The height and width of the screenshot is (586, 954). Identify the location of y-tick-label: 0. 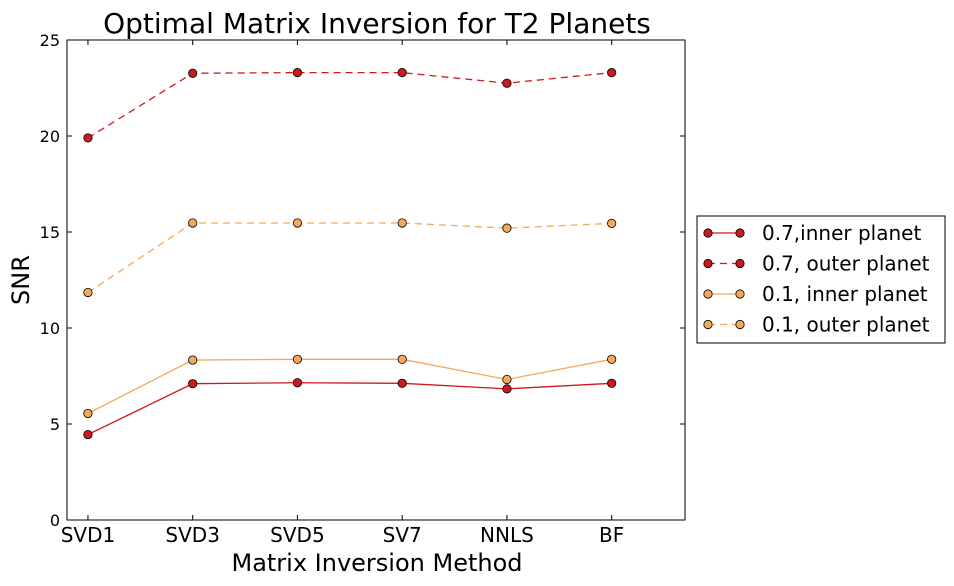
(55, 520).